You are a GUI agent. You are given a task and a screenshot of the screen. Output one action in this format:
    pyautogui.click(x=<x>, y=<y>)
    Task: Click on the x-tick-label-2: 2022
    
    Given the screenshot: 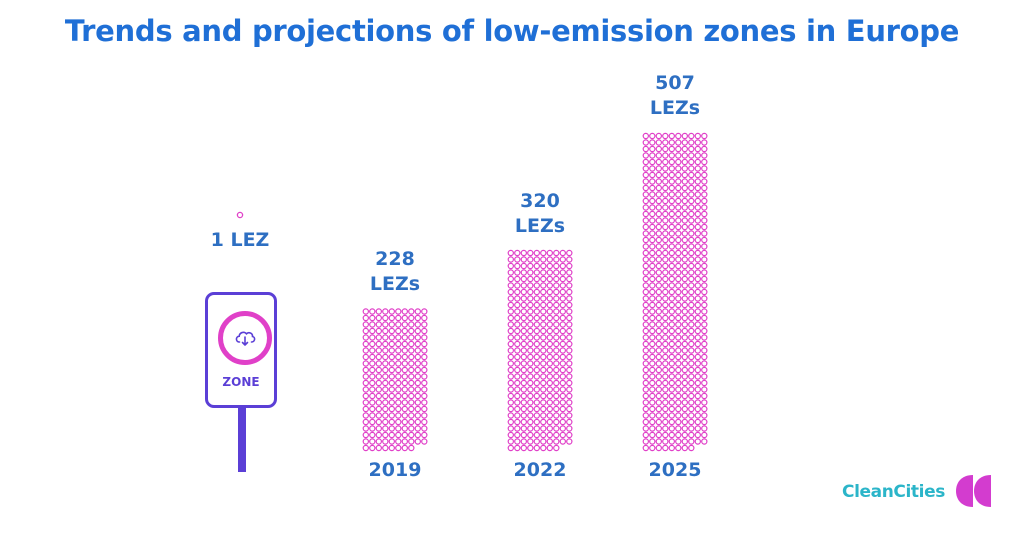 What is the action you would take?
    pyautogui.click(x=540, y=470)
    